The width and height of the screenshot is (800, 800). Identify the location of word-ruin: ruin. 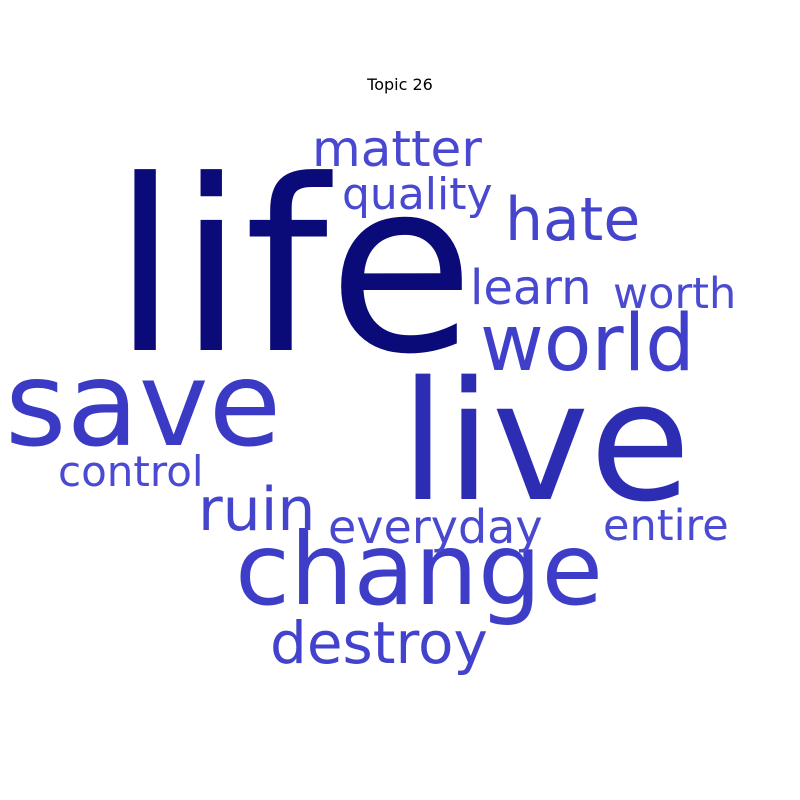
(257, 510).